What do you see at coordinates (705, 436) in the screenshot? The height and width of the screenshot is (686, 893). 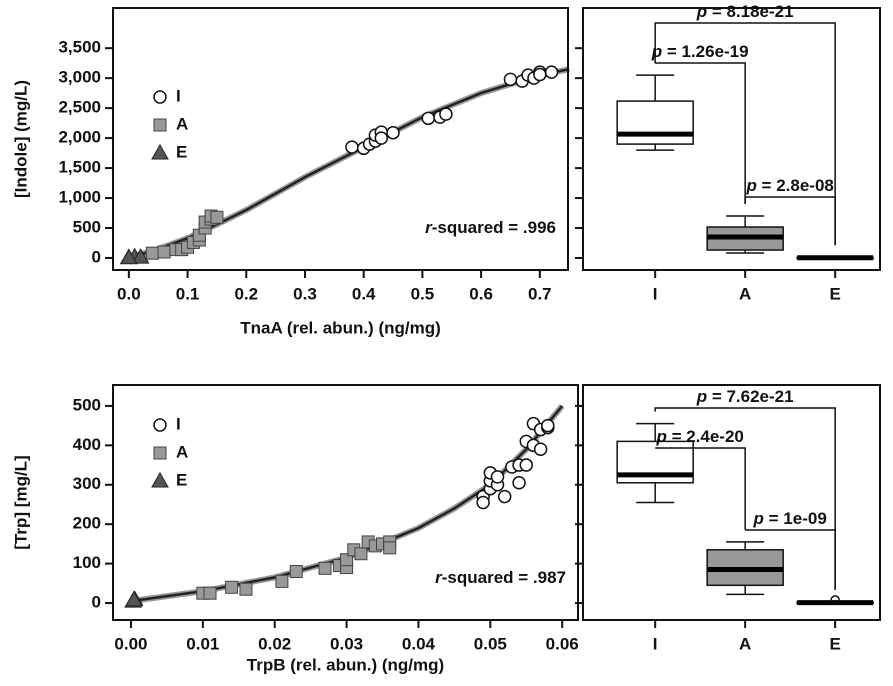 I see `p-text: = 2.4e-20` at bounding box center [705, 436].